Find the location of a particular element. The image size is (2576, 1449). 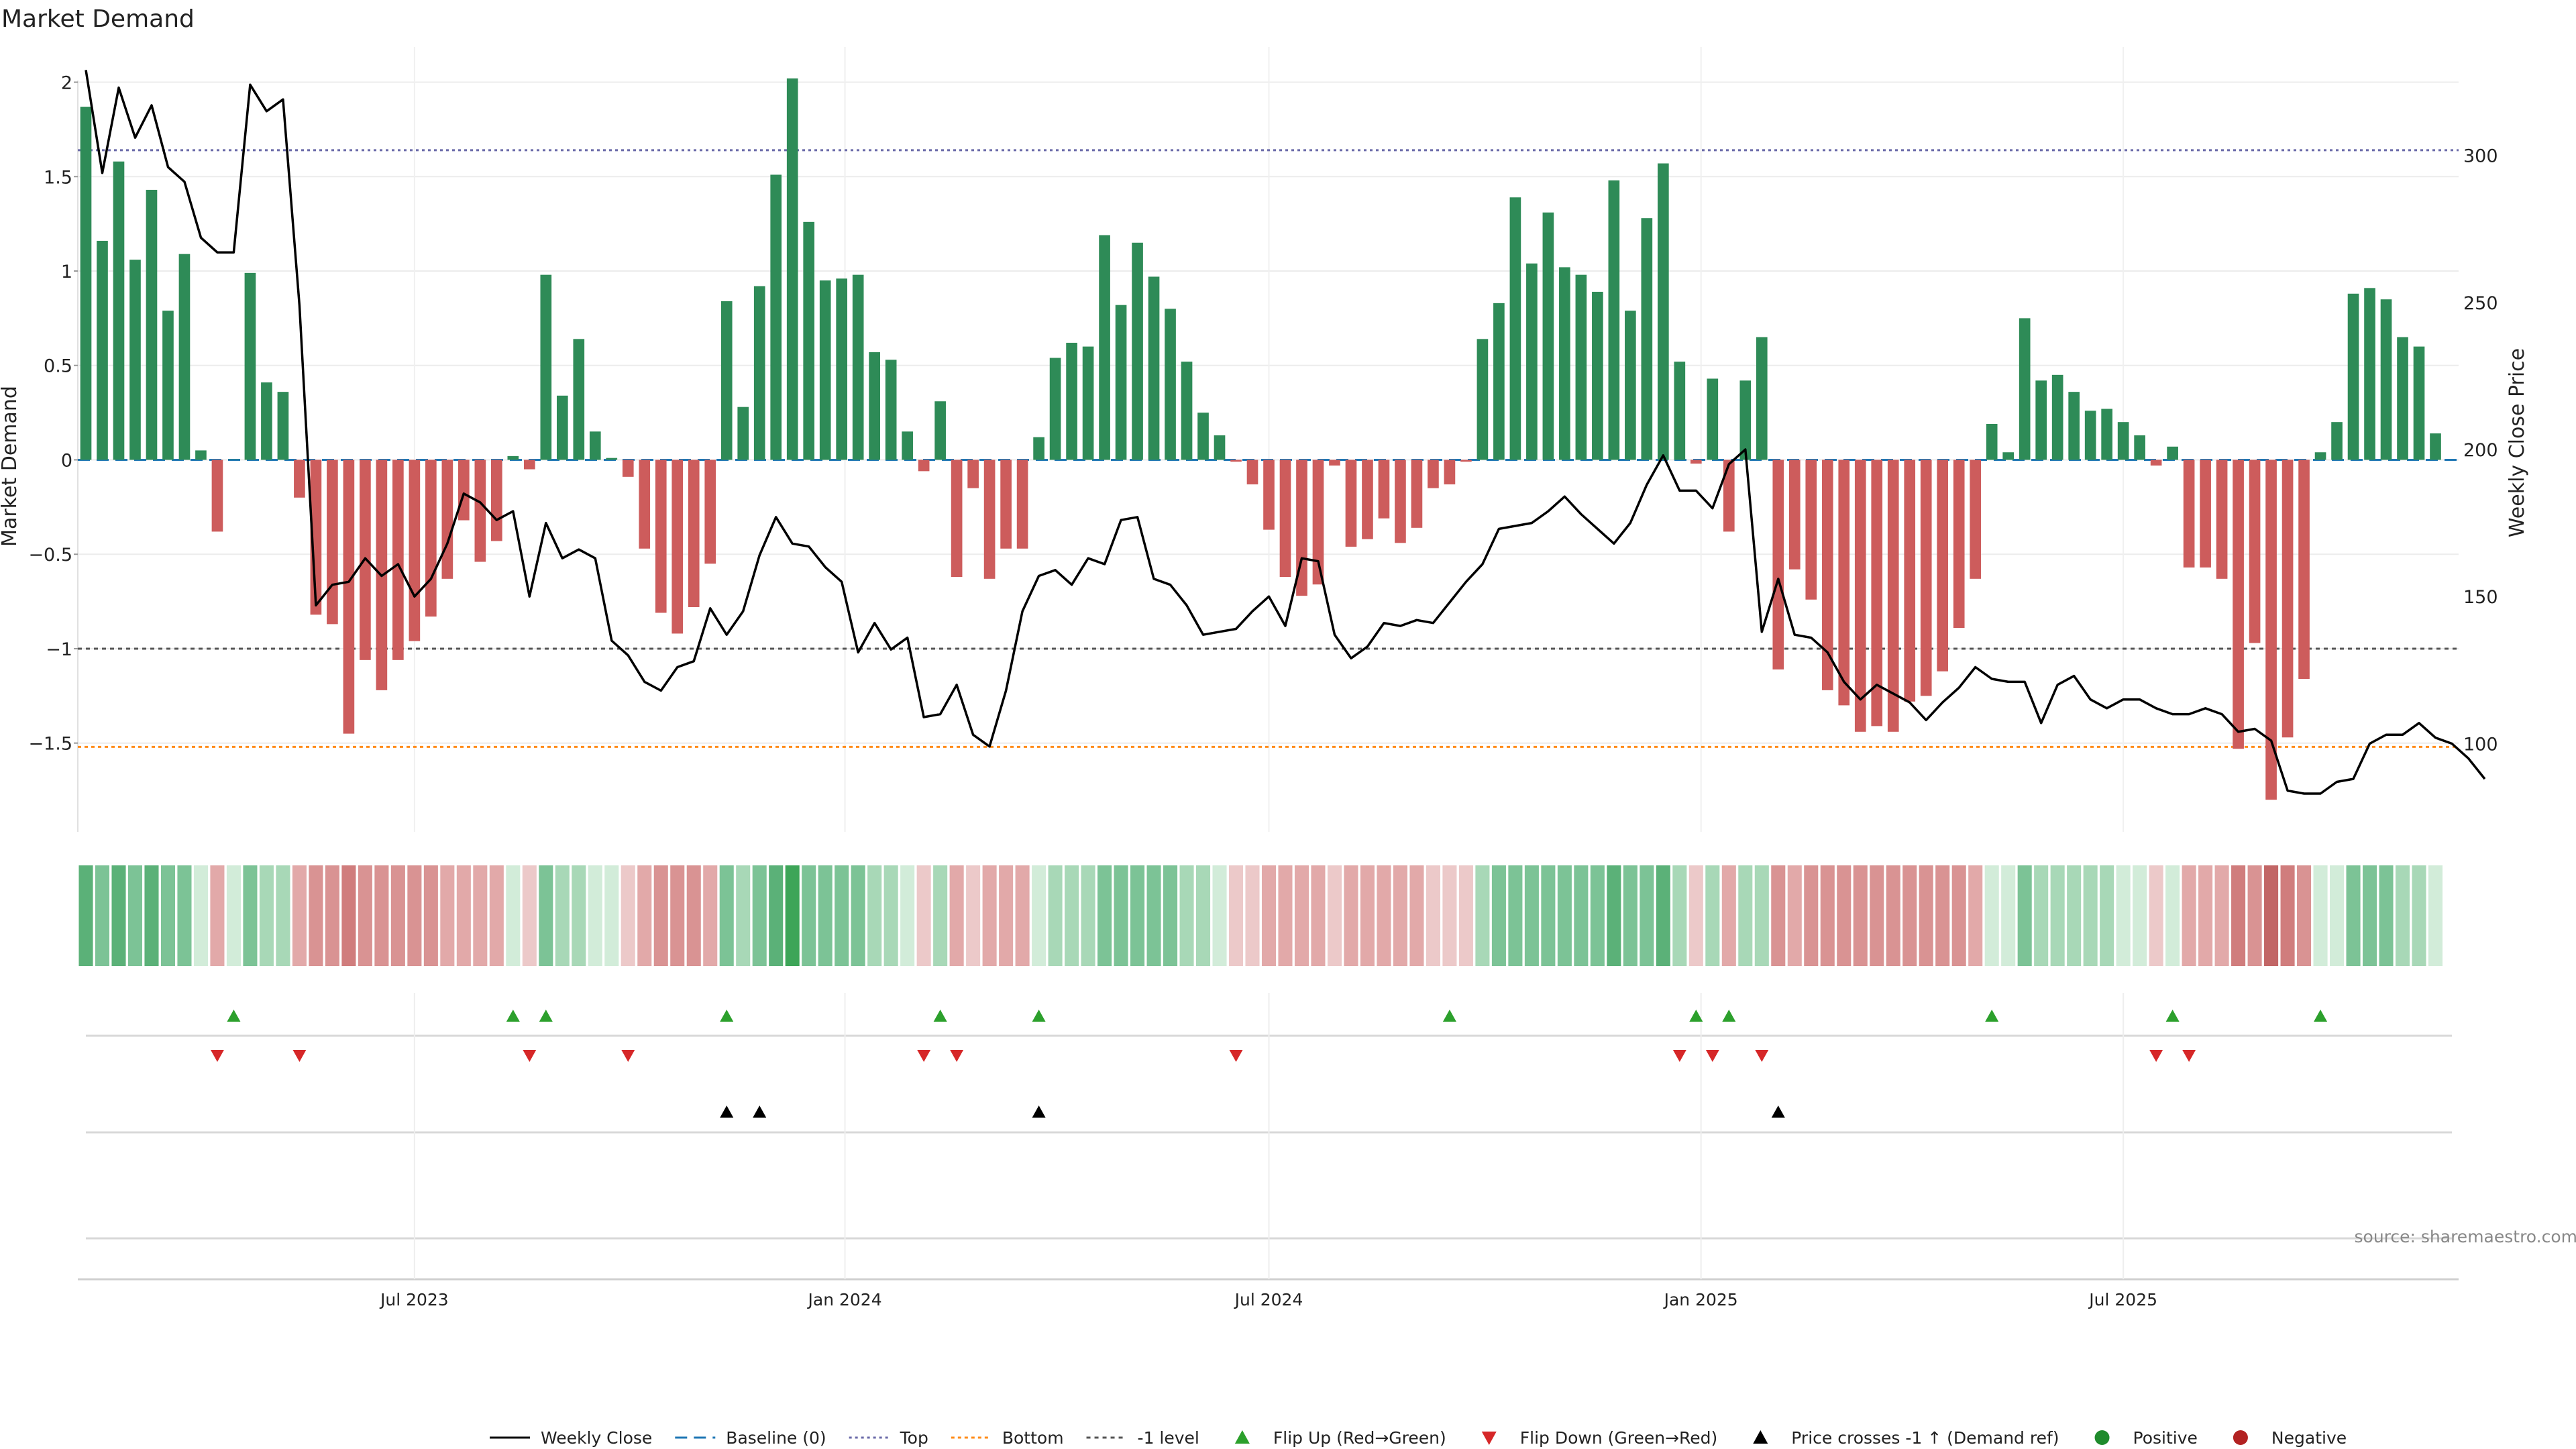

legend-label: Baseline (0) is located at coordinates (776, 1438).